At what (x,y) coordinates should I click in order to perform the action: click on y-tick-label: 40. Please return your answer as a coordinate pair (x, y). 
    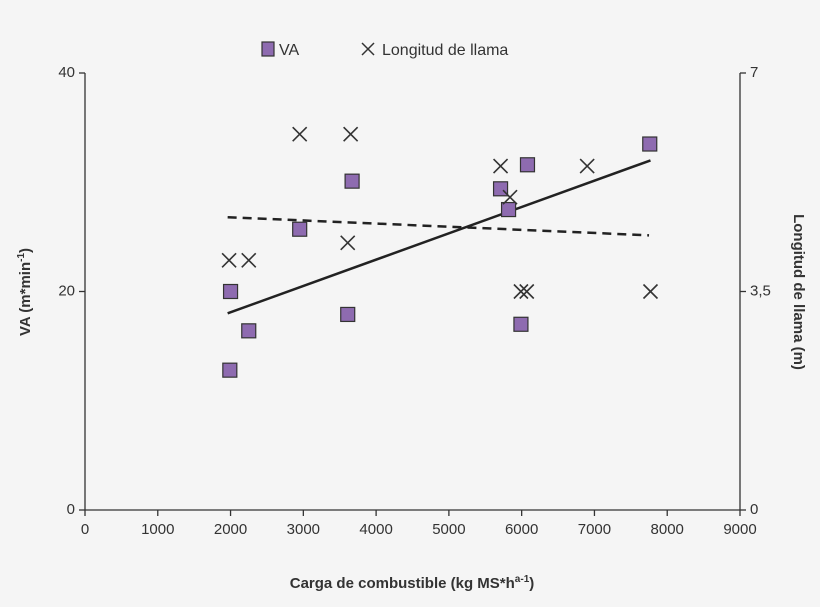
    Looking at the image, I should click on (66, 72).